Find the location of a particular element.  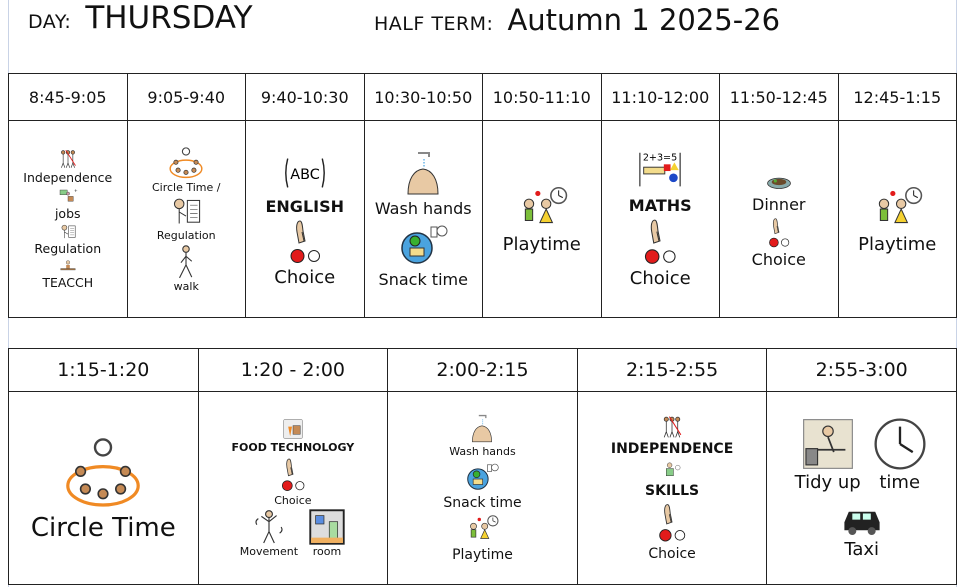

activity-label: ENGLISH is located at coordinates (304, 206).